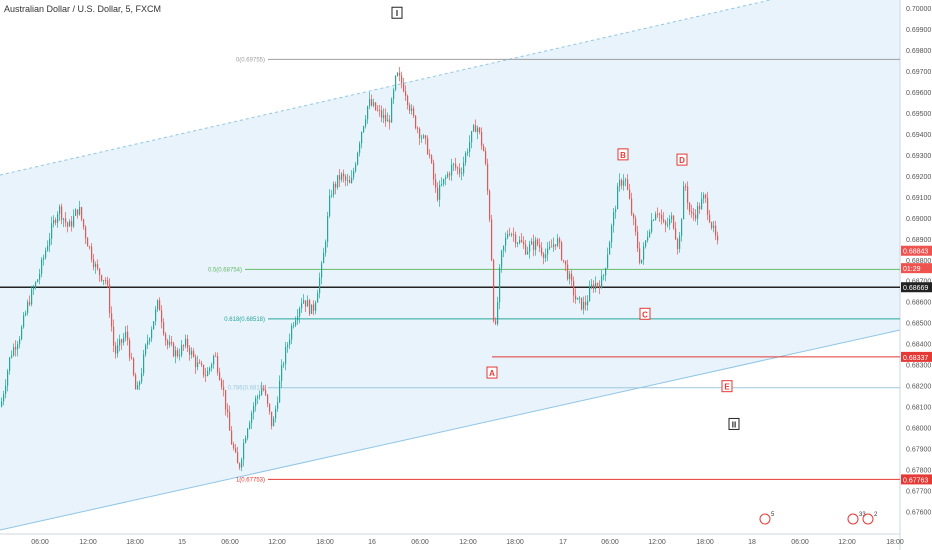 This screenshot has height=550, width=932. What do you see at coordinates (918, 471) in the screenshot?
I see `y-tick-label: 0.67800` at bounding box center [918, 471].